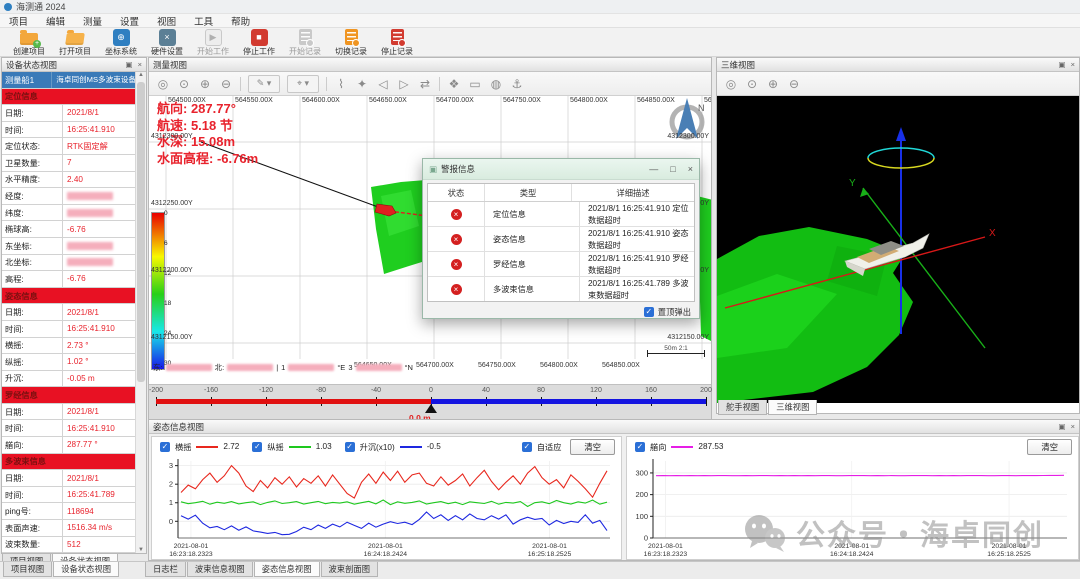 The height and width of the screenshot is (579, 1080). I want to click on toolbar-new-project-icon, so click(30, 38).